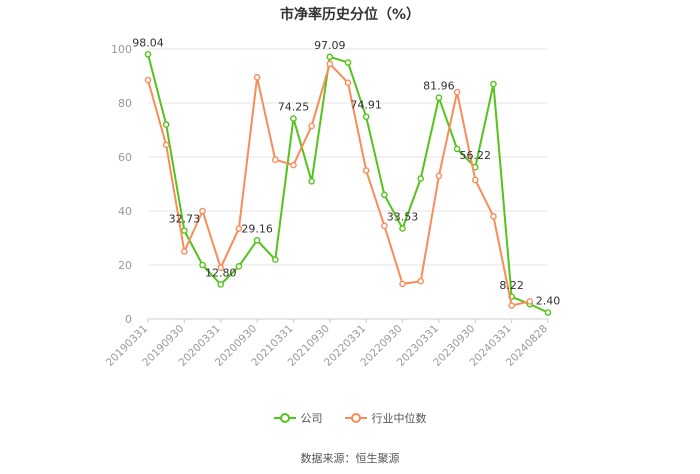  What do you see at coordinates (399, 418) in the screenshot?
I see `legend-label-industry: 行业中位数` at bounding box center [399, 418].